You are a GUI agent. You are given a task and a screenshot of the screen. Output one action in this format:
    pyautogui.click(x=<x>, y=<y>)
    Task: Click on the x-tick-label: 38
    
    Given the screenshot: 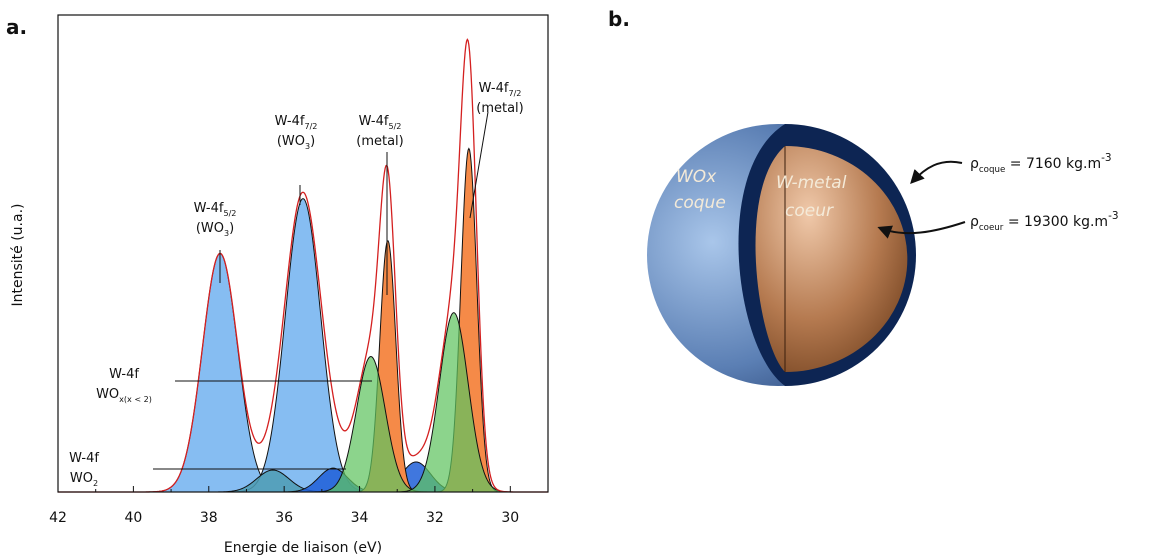 What is the action you would take?
    pyautogui.click(x=209, y=518)
    